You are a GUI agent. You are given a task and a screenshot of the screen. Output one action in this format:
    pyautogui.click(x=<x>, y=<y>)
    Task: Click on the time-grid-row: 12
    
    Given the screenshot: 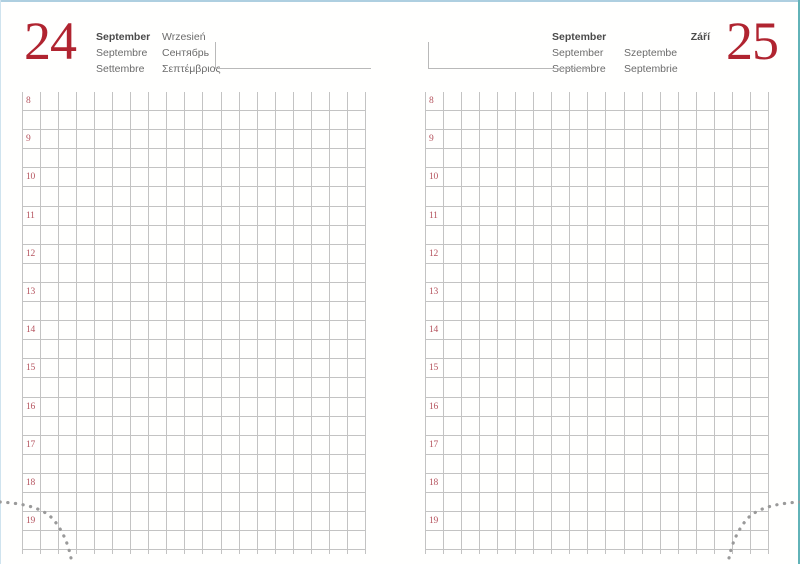 What is the action you would take?
    pyautogui.click(x=600, y=254)
    